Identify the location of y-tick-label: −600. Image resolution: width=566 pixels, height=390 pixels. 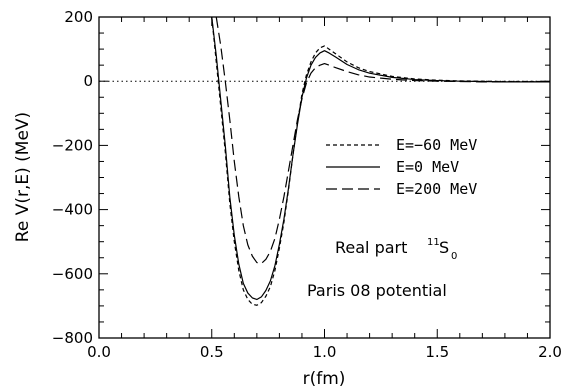
(72, 274).